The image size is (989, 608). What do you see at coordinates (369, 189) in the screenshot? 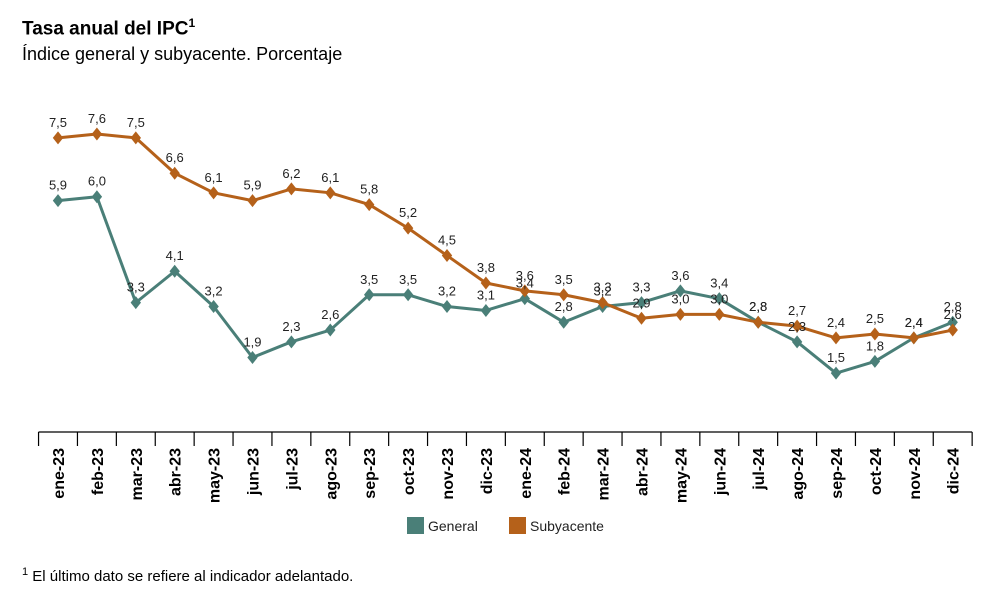
I see `data-label: 5,8` at bounding box center [369, 189].